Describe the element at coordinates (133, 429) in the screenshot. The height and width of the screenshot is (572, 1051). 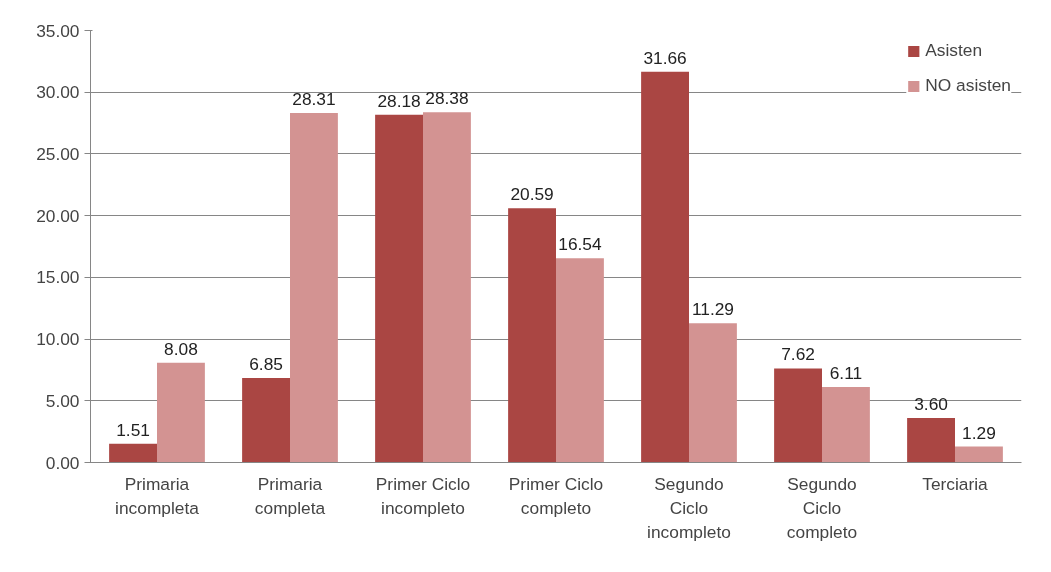
I see `data-label: 1.51` at that location.